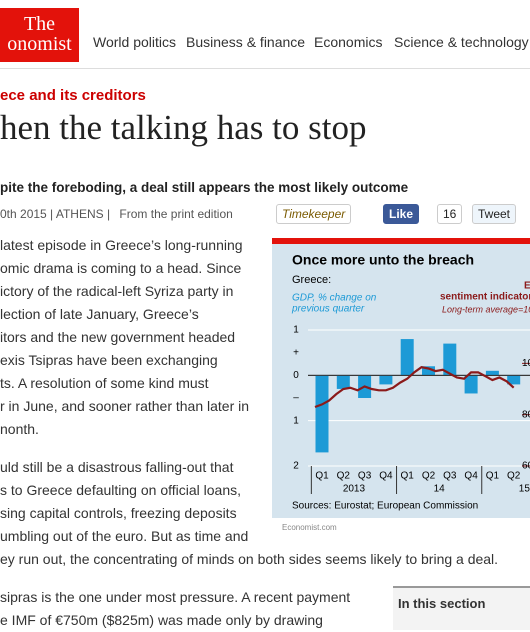  Describe the element at coordinates (526, 414) in the screenshot. I see `y2-tick-label: 80` at that location.